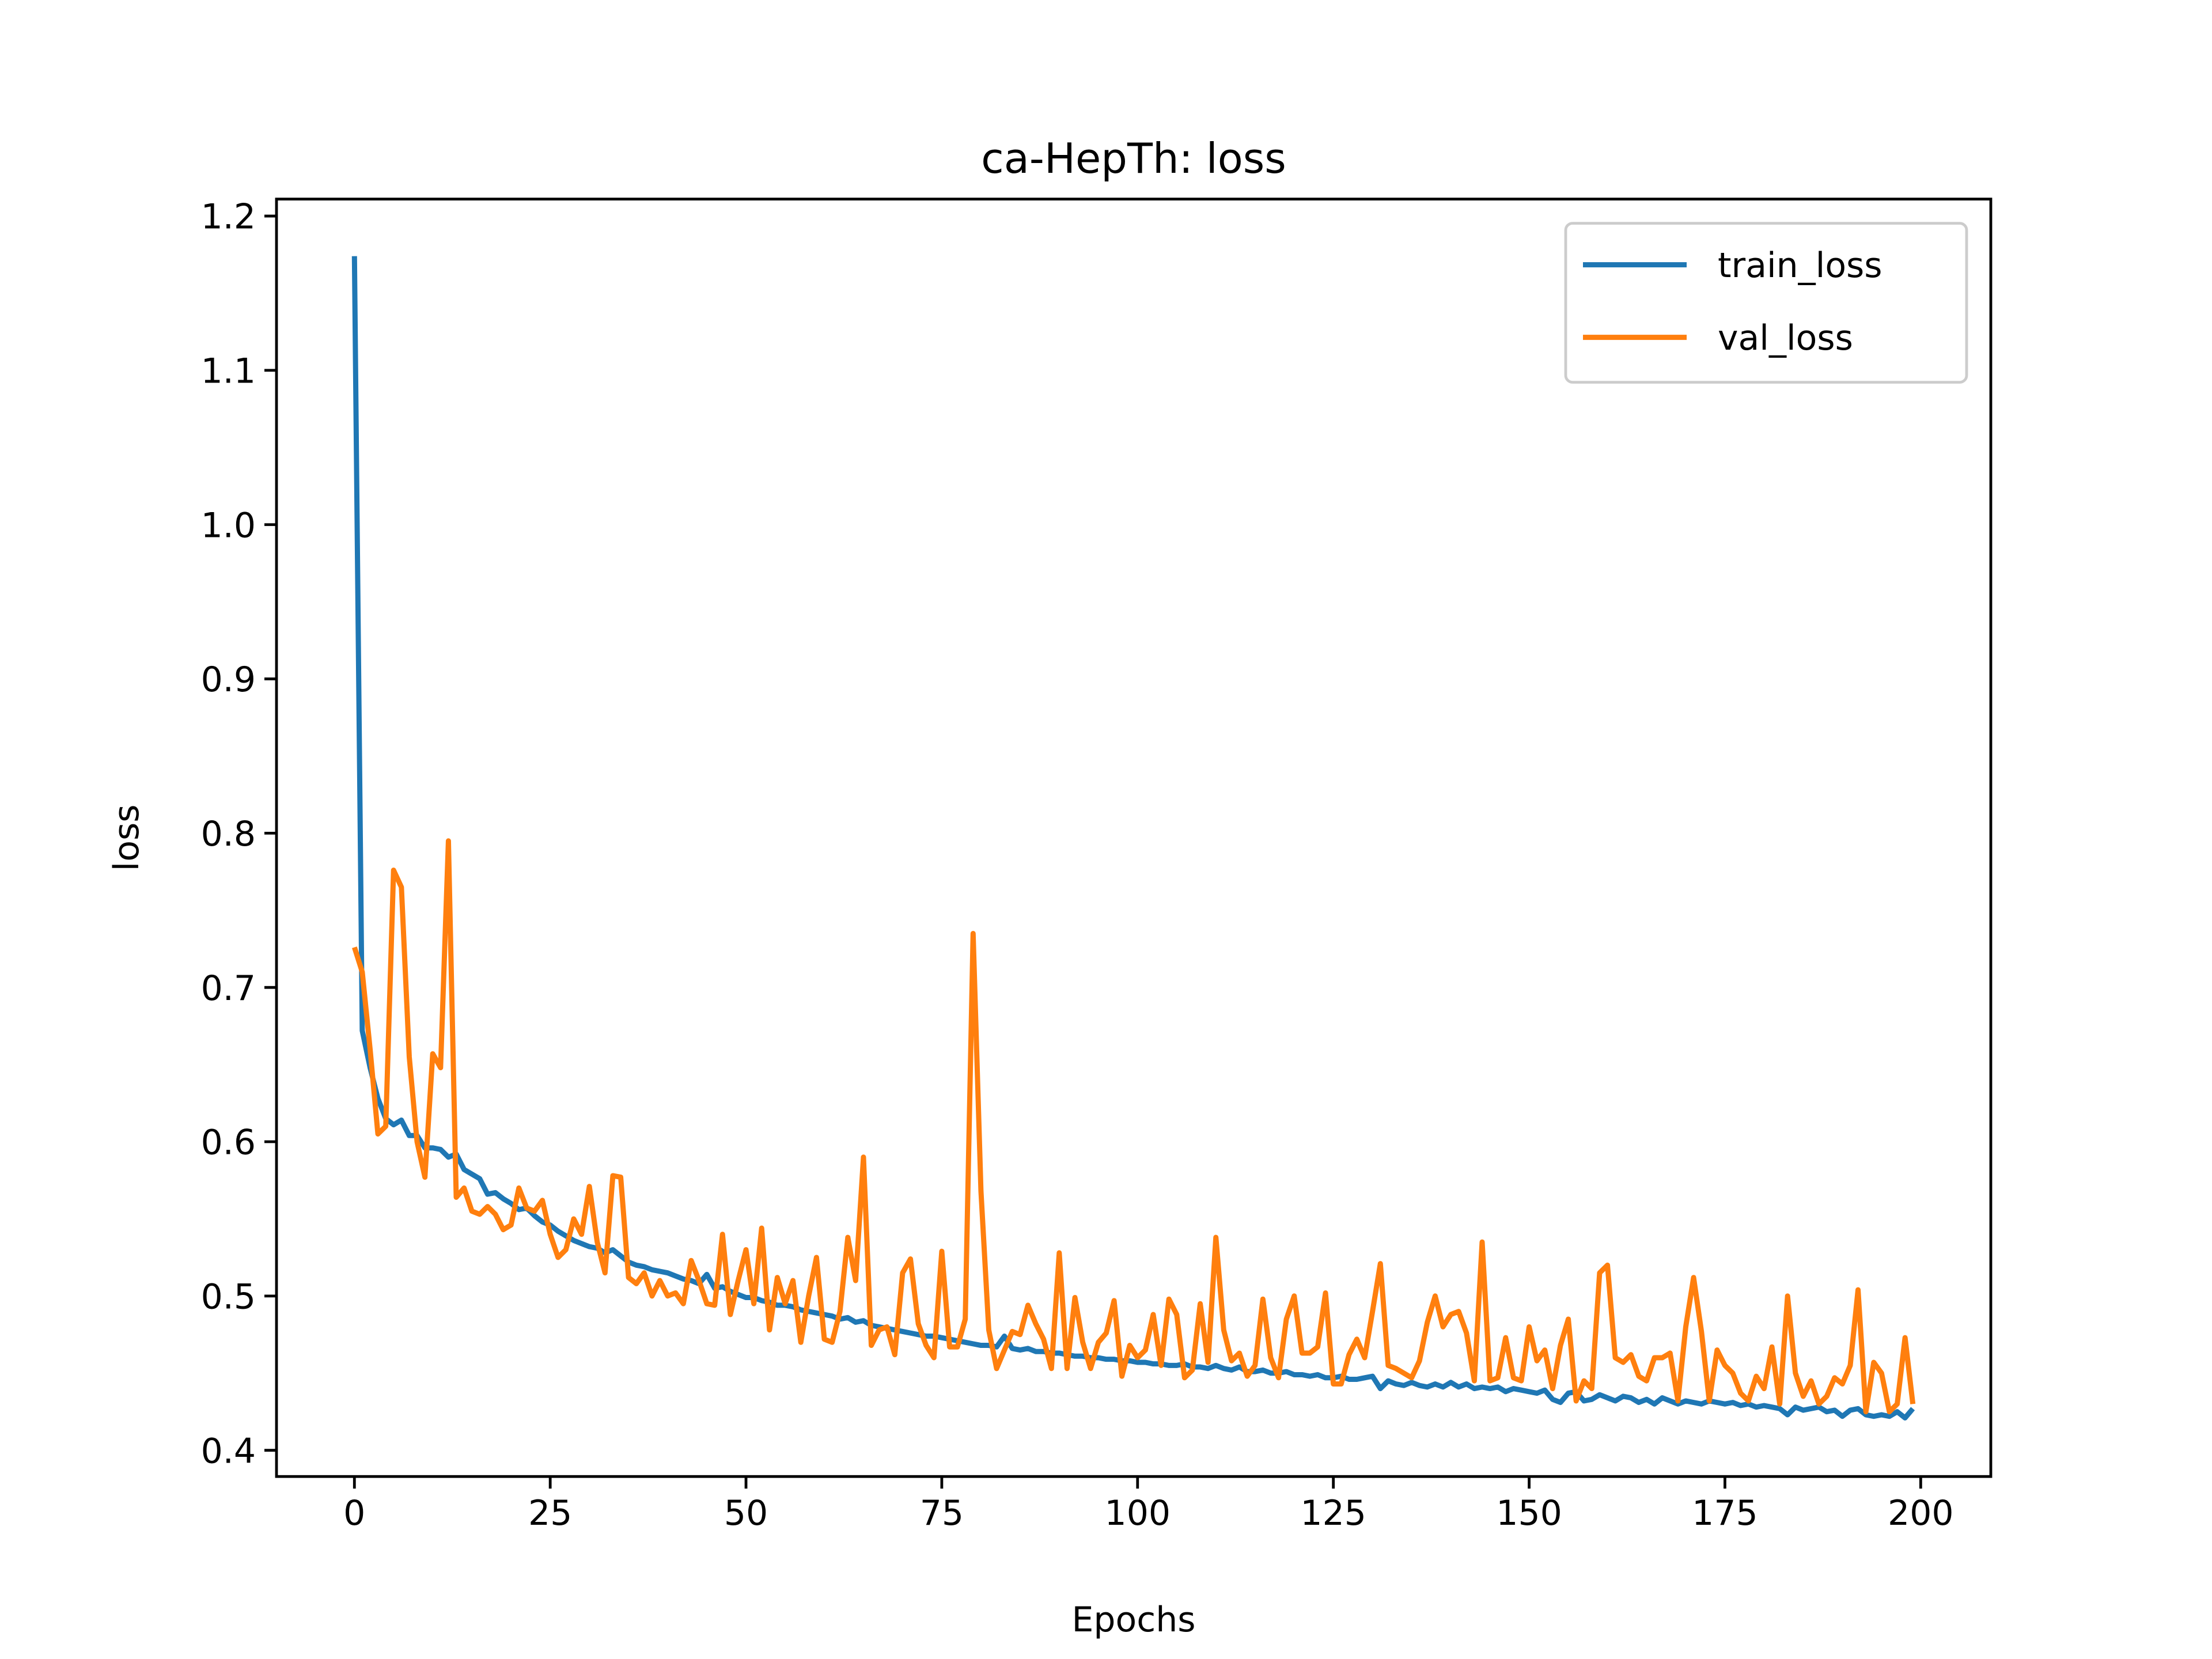 Image resolution: width=2212 pixels, height=1659 pixels. I want to click on legend-label: train_loss, so click(1800, 265).